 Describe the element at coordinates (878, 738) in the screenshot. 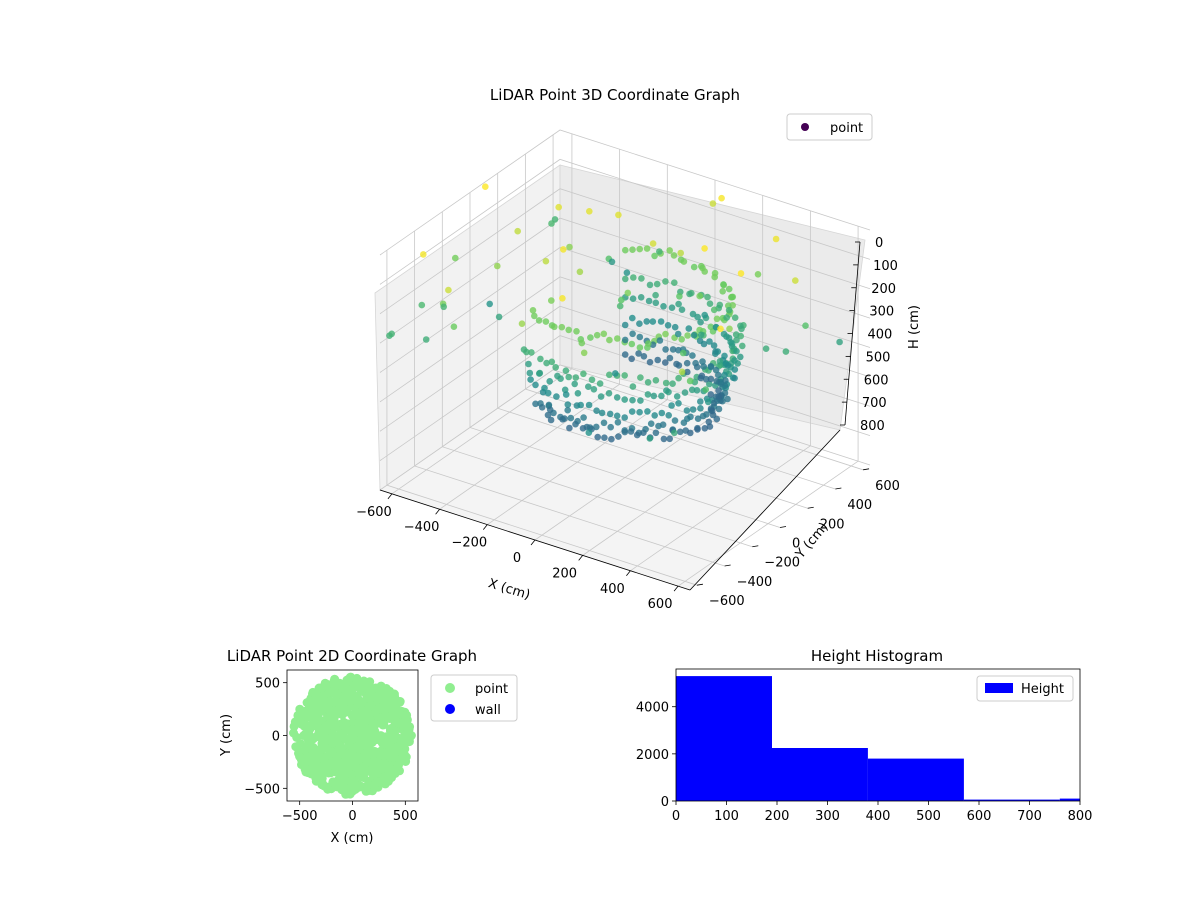

I see `histogram-bars` at that location.